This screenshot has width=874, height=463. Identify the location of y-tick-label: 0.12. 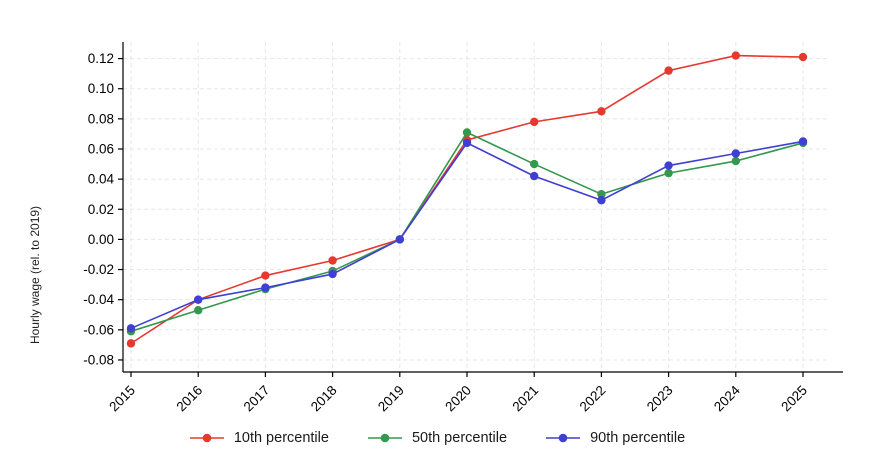
(101, 58).